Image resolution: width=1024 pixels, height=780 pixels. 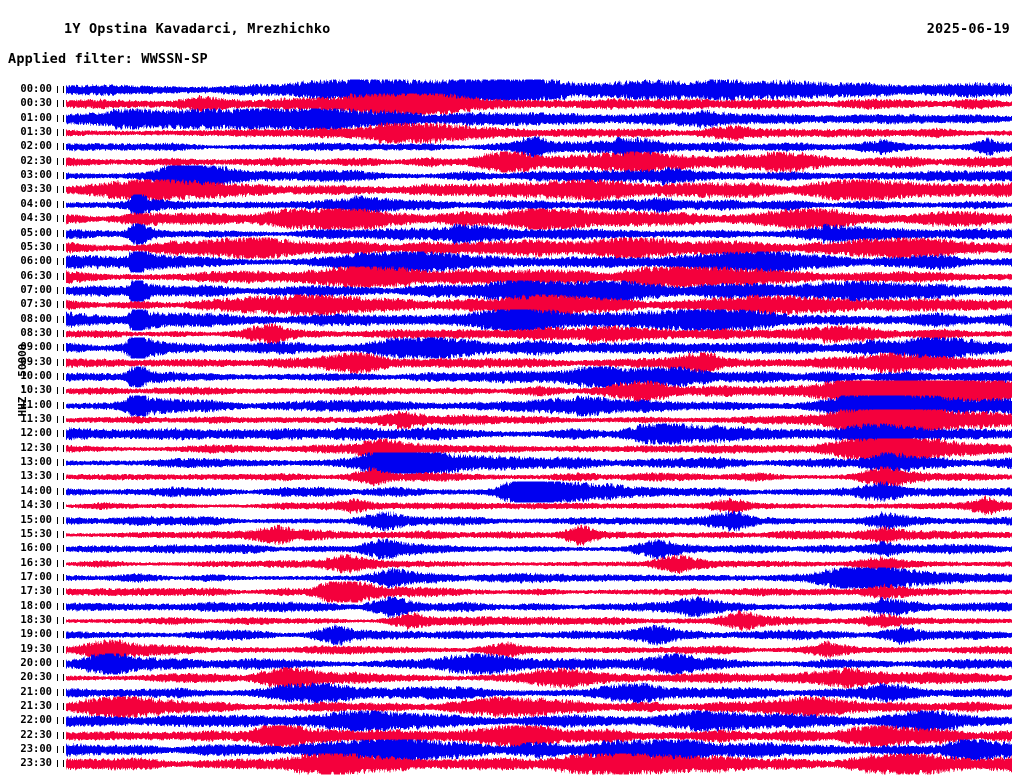 I want to click on trace-row: 11:00, so click(x=512, y=406).